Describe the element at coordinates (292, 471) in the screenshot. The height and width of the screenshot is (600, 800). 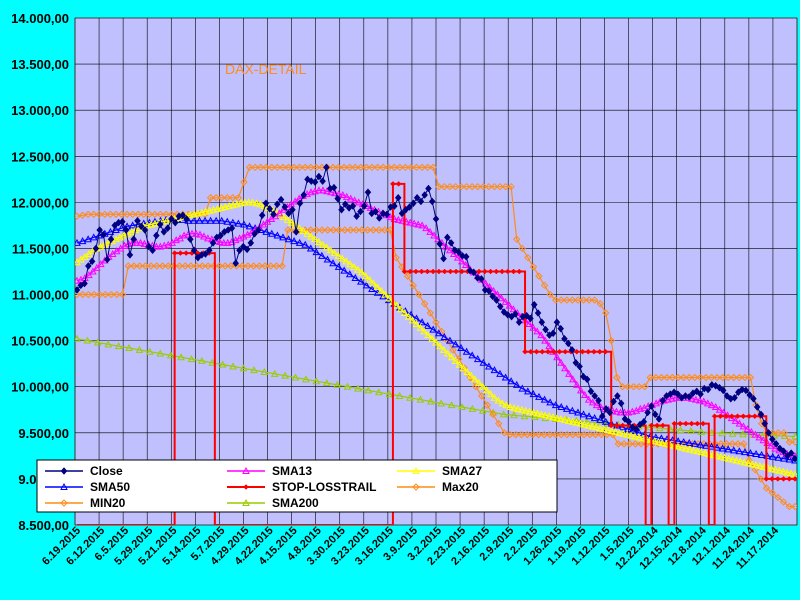
I see `legend-label: SMA13` at that location.